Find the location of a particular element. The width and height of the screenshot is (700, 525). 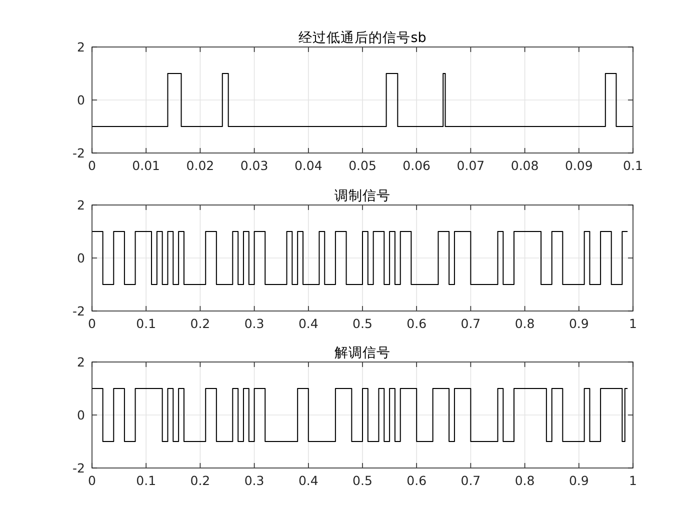

chart-title: 解调信号 is located at coordinates (362, 353).